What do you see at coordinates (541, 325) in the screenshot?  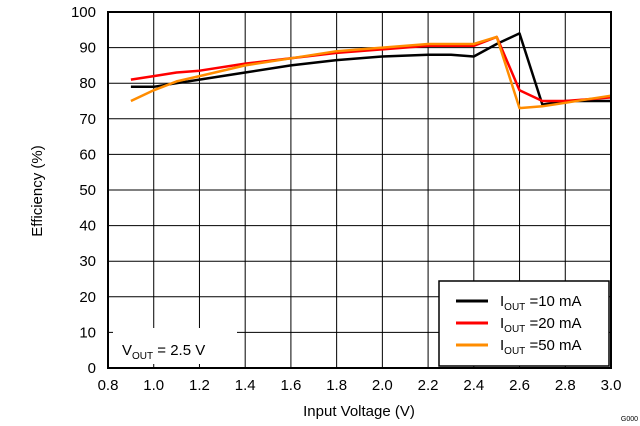 I see `legend-label-2: IOUT =20 mA` at bounding box center [541, 325].